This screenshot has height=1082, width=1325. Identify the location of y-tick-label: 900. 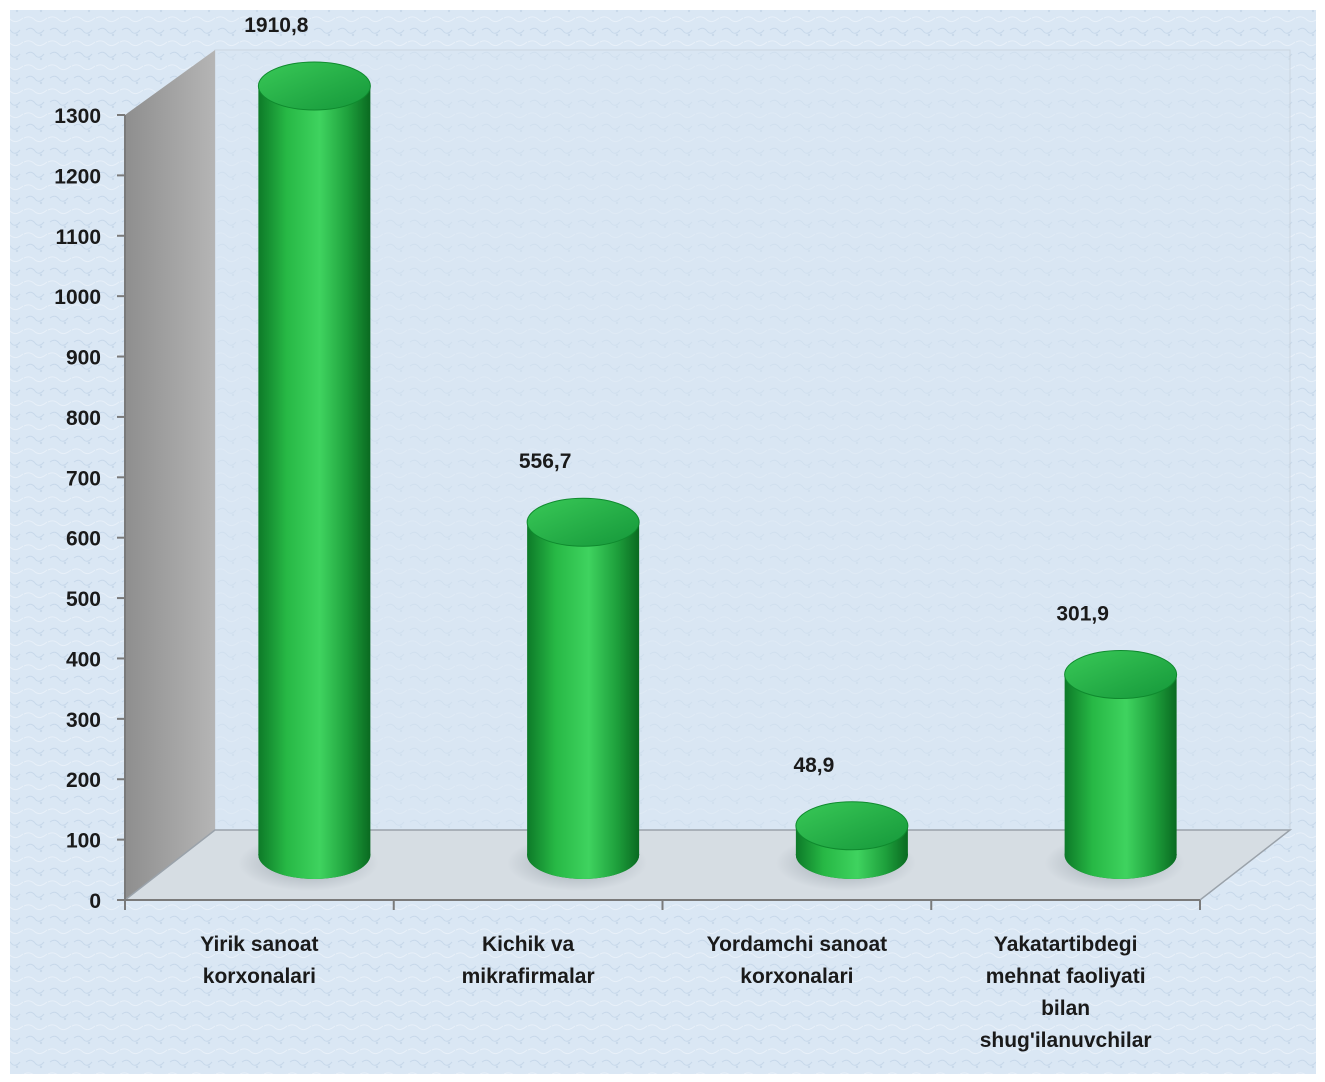
(83, 358).